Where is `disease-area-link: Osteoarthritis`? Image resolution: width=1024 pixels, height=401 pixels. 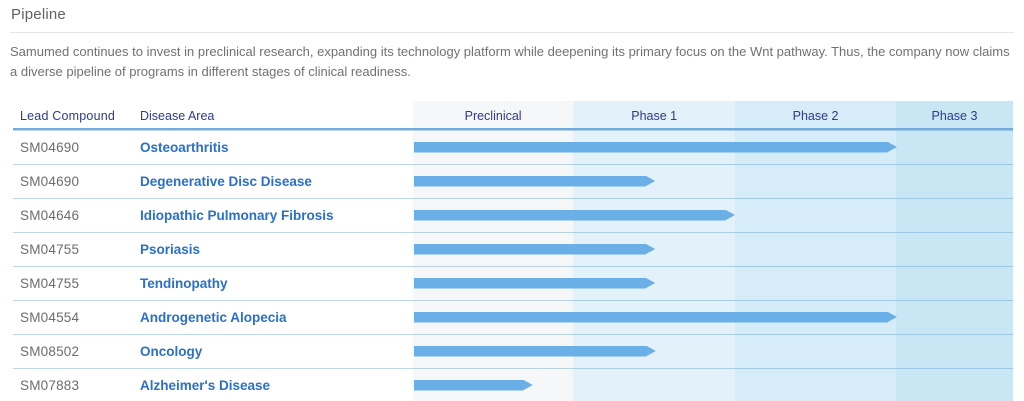
disease-area-link: Osteoarthritis is located at coordinates (184, 147).